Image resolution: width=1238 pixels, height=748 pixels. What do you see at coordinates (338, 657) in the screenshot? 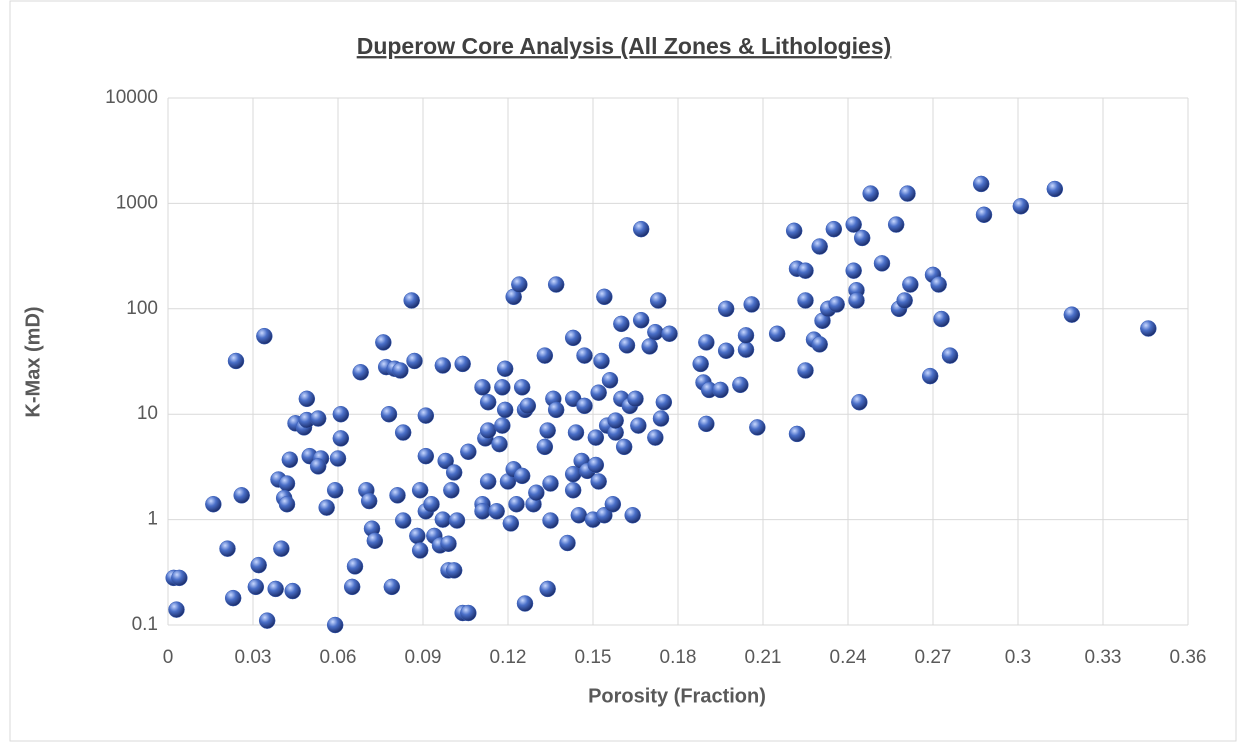
I see `x-tick-label: 0.06` at bounding box center [338, 657].